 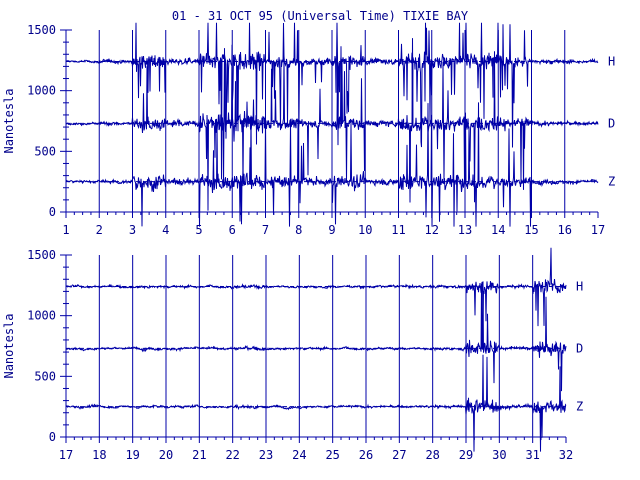 What do you see at coordinates (199, 455) in the screenshot?
I see `x-tick-label: 21` at bounding box center [199, 455].